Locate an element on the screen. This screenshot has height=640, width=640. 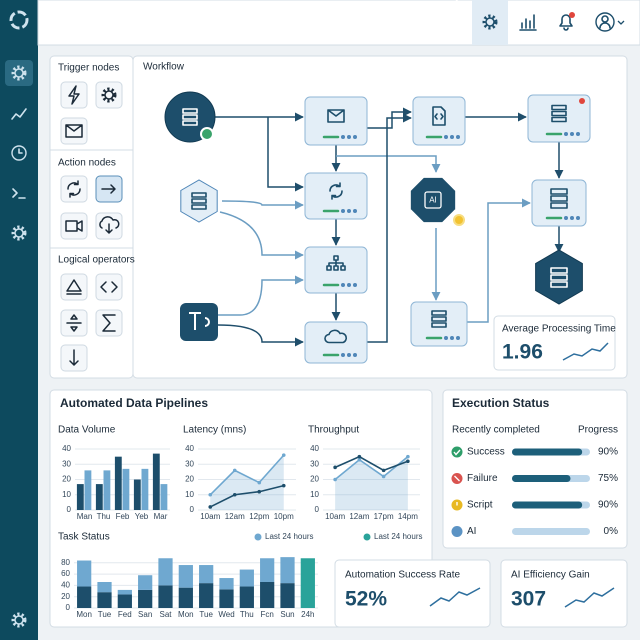
section-label: Trigger nodes is located at coordinates (88, 68).